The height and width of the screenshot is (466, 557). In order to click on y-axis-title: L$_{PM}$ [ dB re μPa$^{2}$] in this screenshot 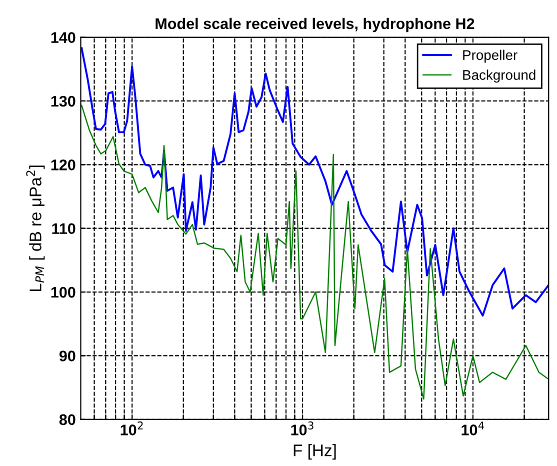, I will do `click(35, 229)`.